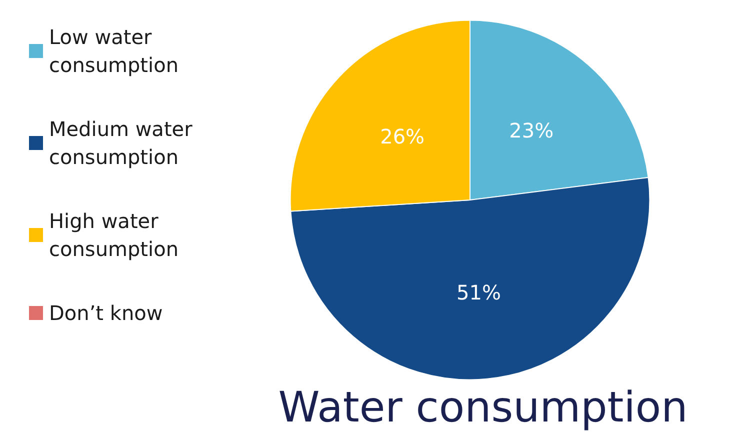 The width and height of the screenshot is (741, 433). I want to click on legend-label: Medium water consumption, so click(124, 143).